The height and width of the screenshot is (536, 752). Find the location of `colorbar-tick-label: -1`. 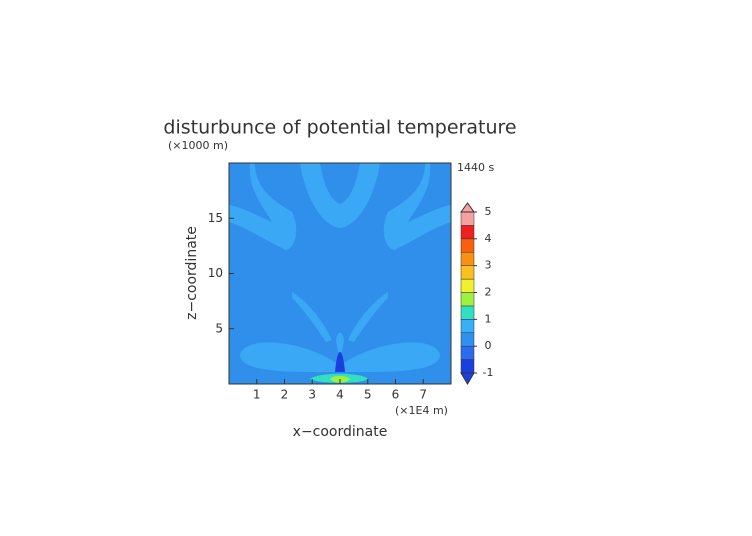

colorbar-tick-label: -1 is located at coordinates (488, 372).